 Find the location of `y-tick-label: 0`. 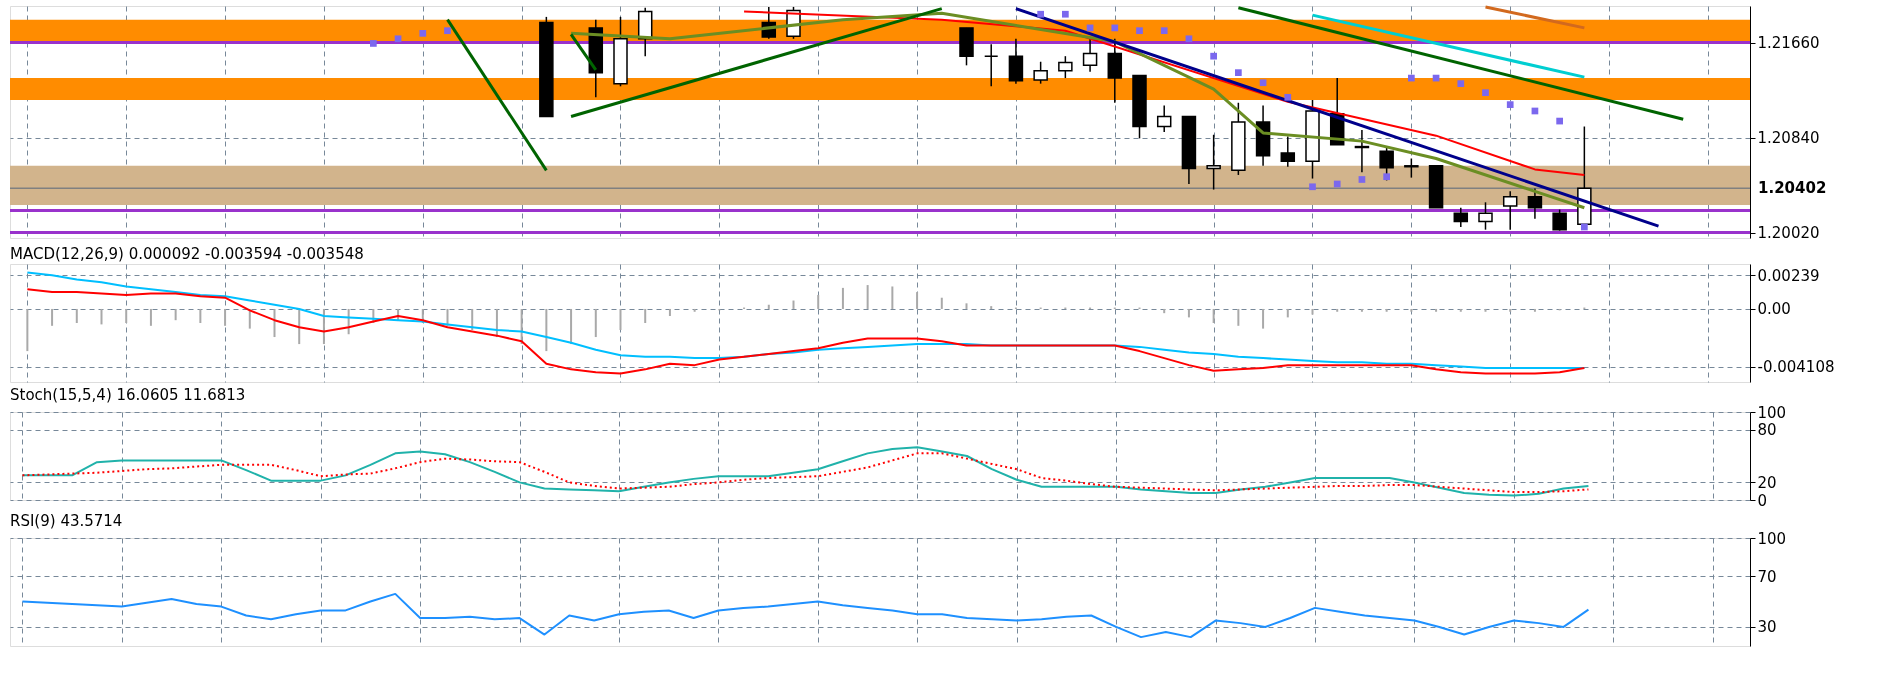

y-tick-label: 0 is located at coordinates (1762, 500).